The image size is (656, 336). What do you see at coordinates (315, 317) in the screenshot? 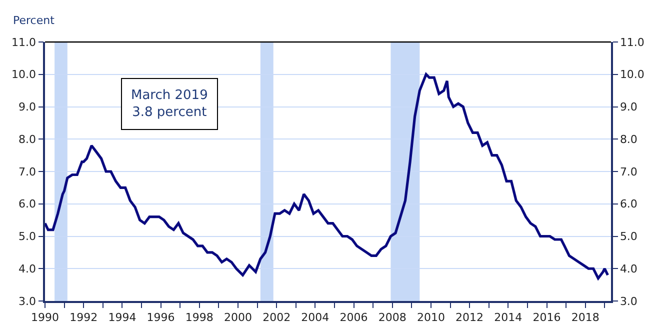
I see `x-tick-label: 2004` at bounding box center [315, 317].